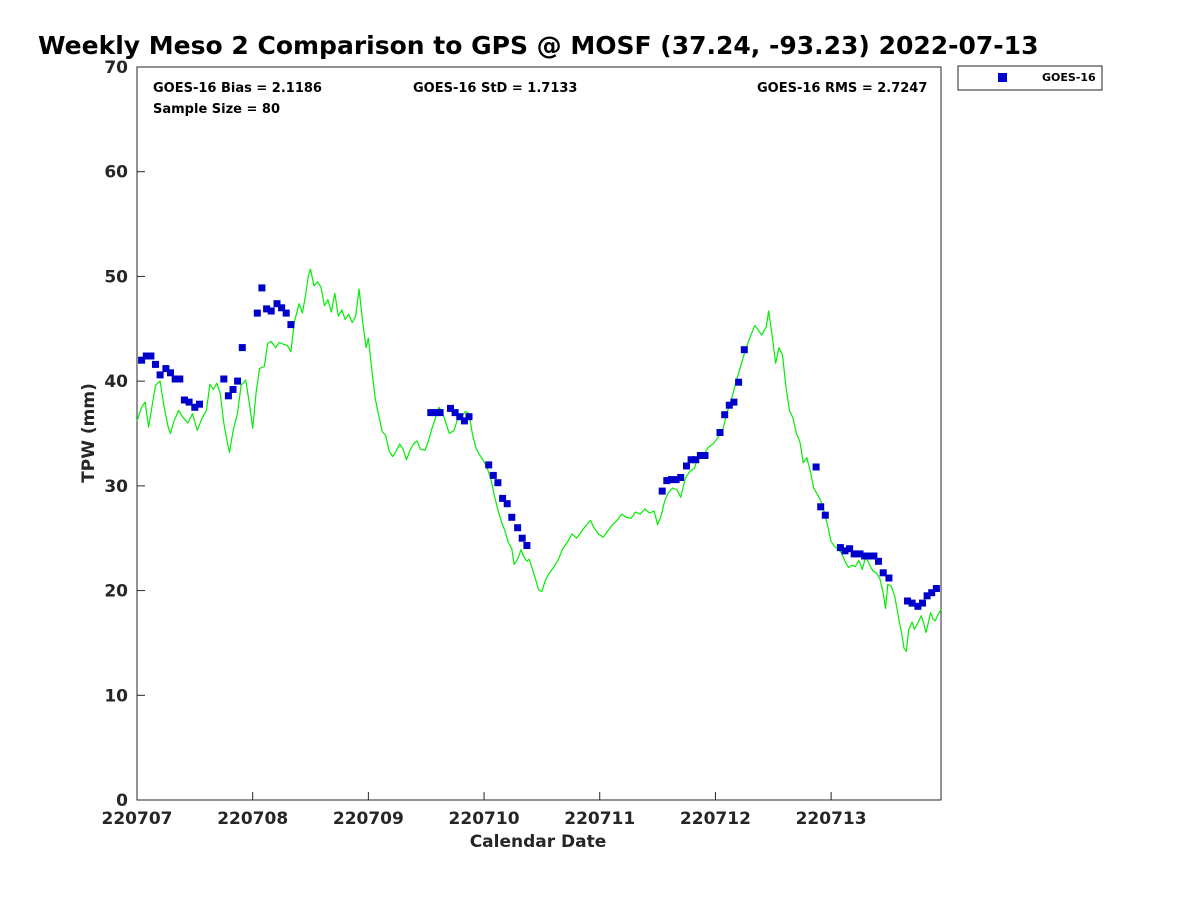  I want to click on y-tick-label: 0, so click(122, 801).